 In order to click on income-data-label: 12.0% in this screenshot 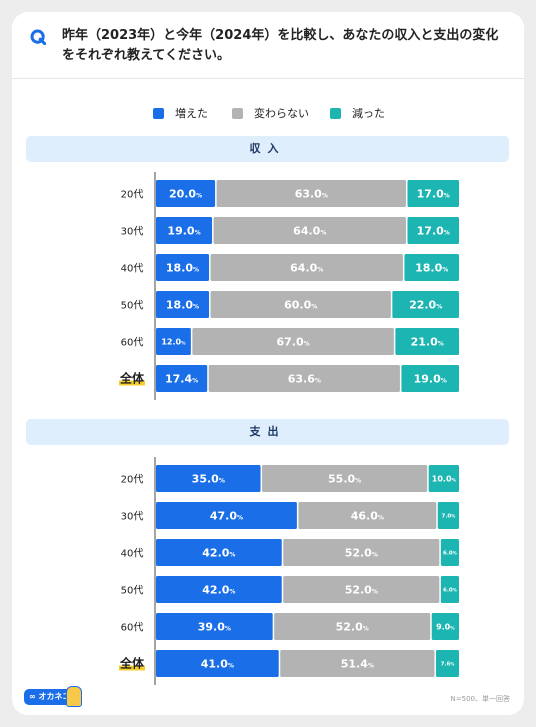, I will do `click(173, 341)`.